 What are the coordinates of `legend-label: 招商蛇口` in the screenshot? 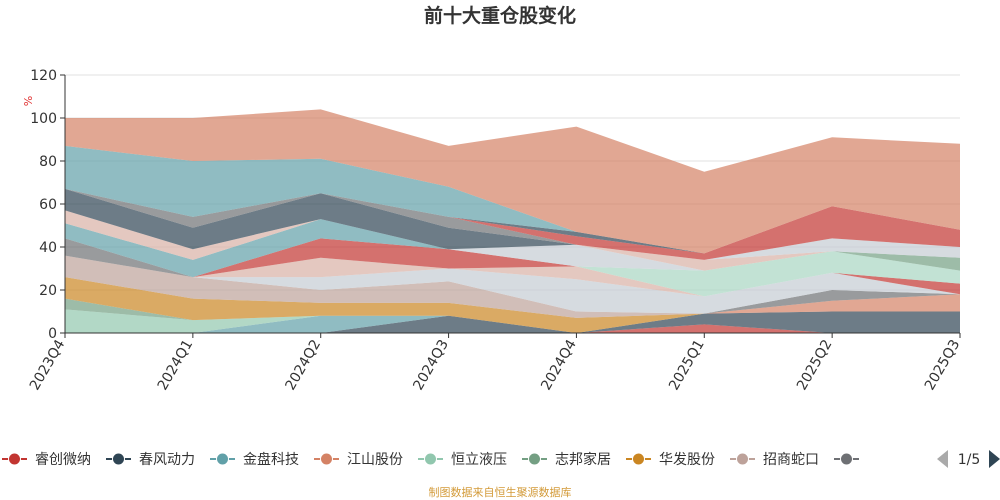 It's located at (791, 460).